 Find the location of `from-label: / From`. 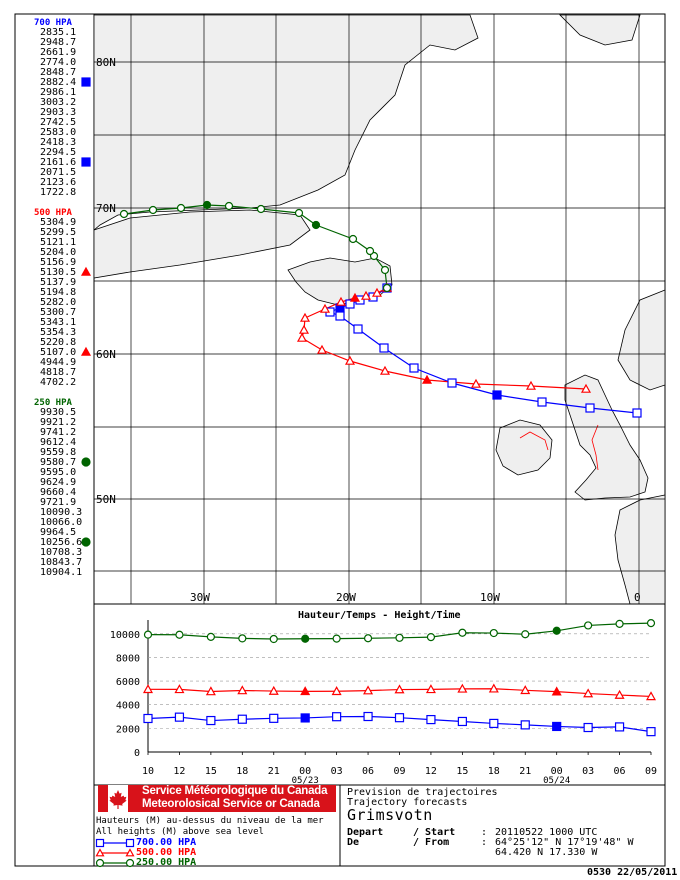

from-label: / From is located at coordinates (431, 842).